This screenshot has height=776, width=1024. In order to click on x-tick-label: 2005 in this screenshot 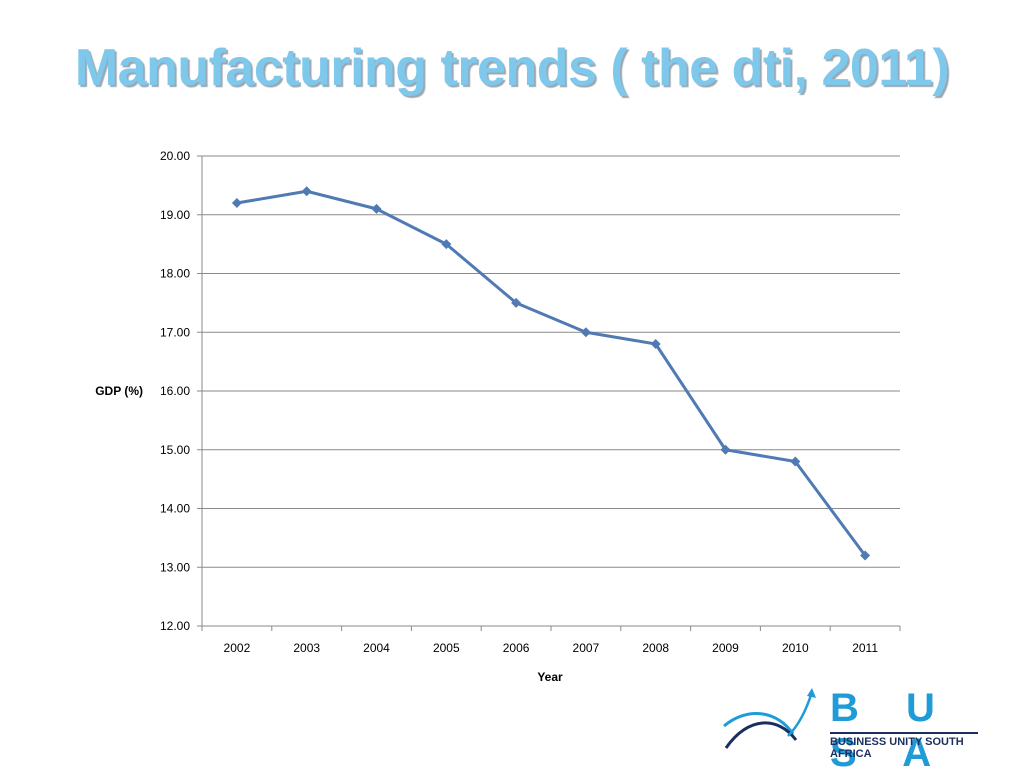, I will do `click(446, 648)`.